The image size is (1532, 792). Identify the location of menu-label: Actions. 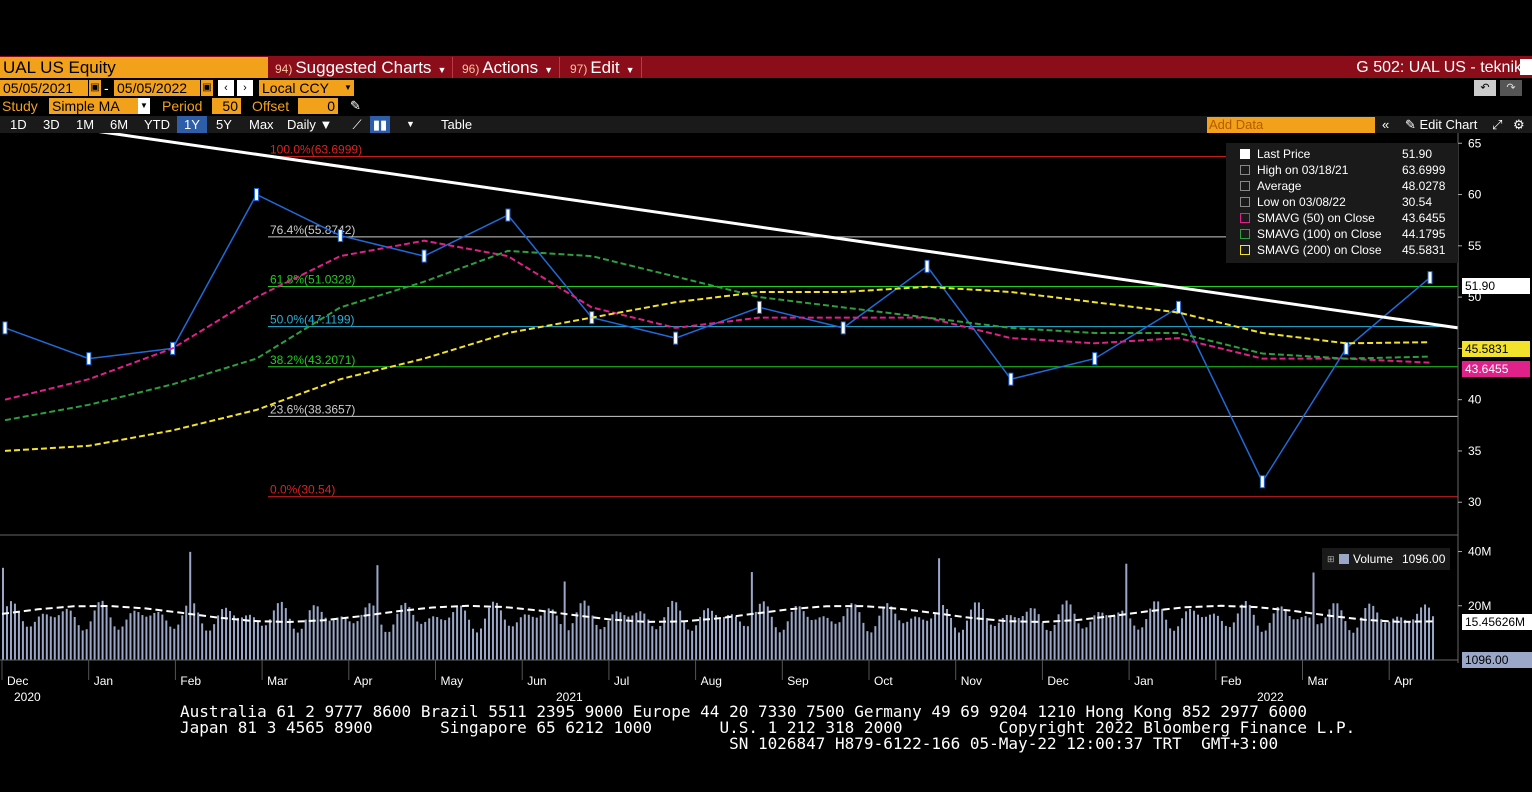
(510, 67).